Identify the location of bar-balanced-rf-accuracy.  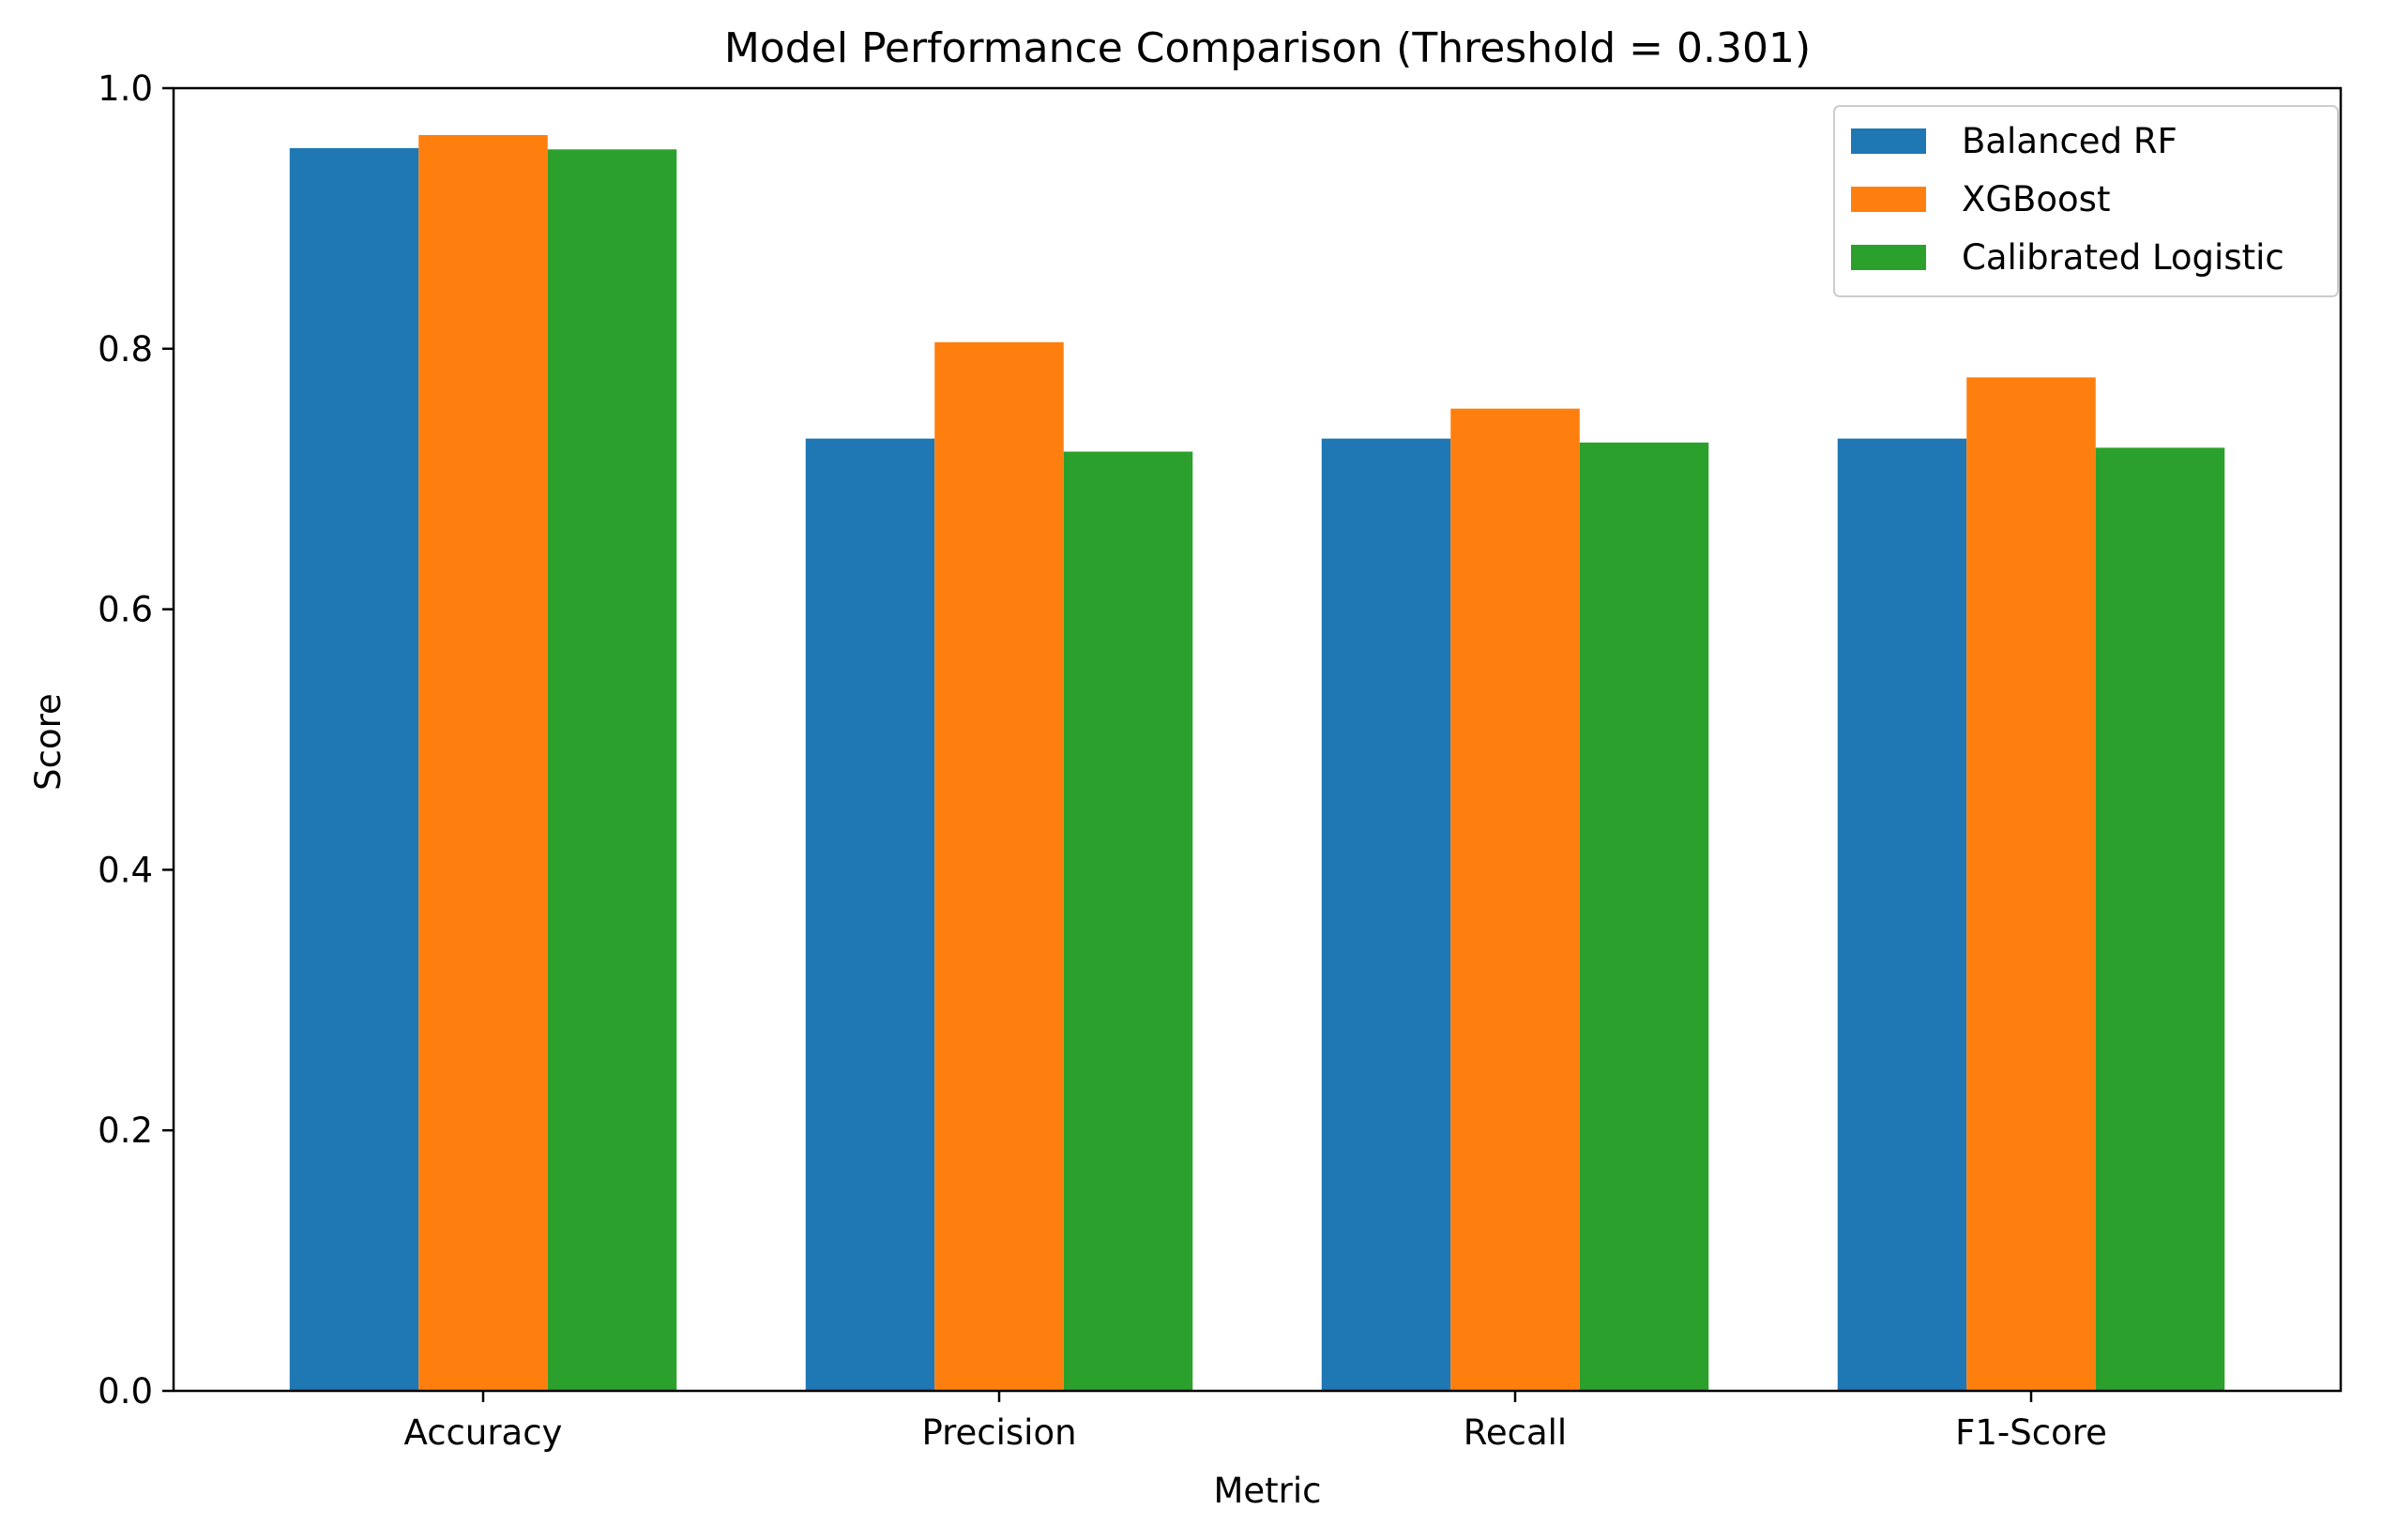
(354, 769).